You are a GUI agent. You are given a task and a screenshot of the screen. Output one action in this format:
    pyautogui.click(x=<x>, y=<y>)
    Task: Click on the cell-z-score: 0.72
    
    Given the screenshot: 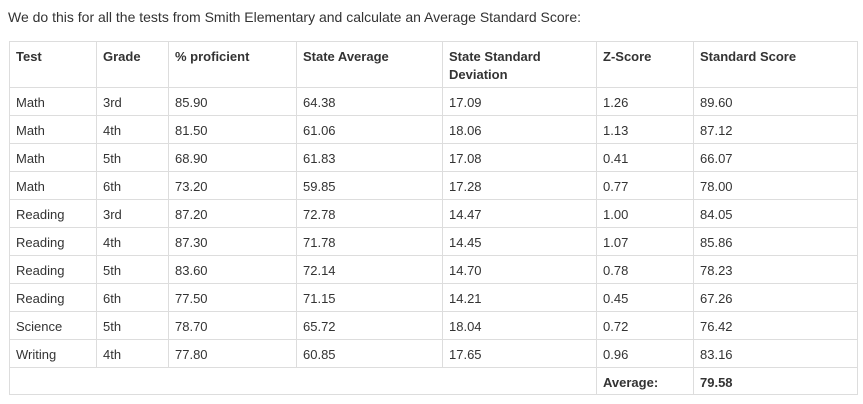 What is the action you would take?
    pyautogui.click(x=645, y=325)
    